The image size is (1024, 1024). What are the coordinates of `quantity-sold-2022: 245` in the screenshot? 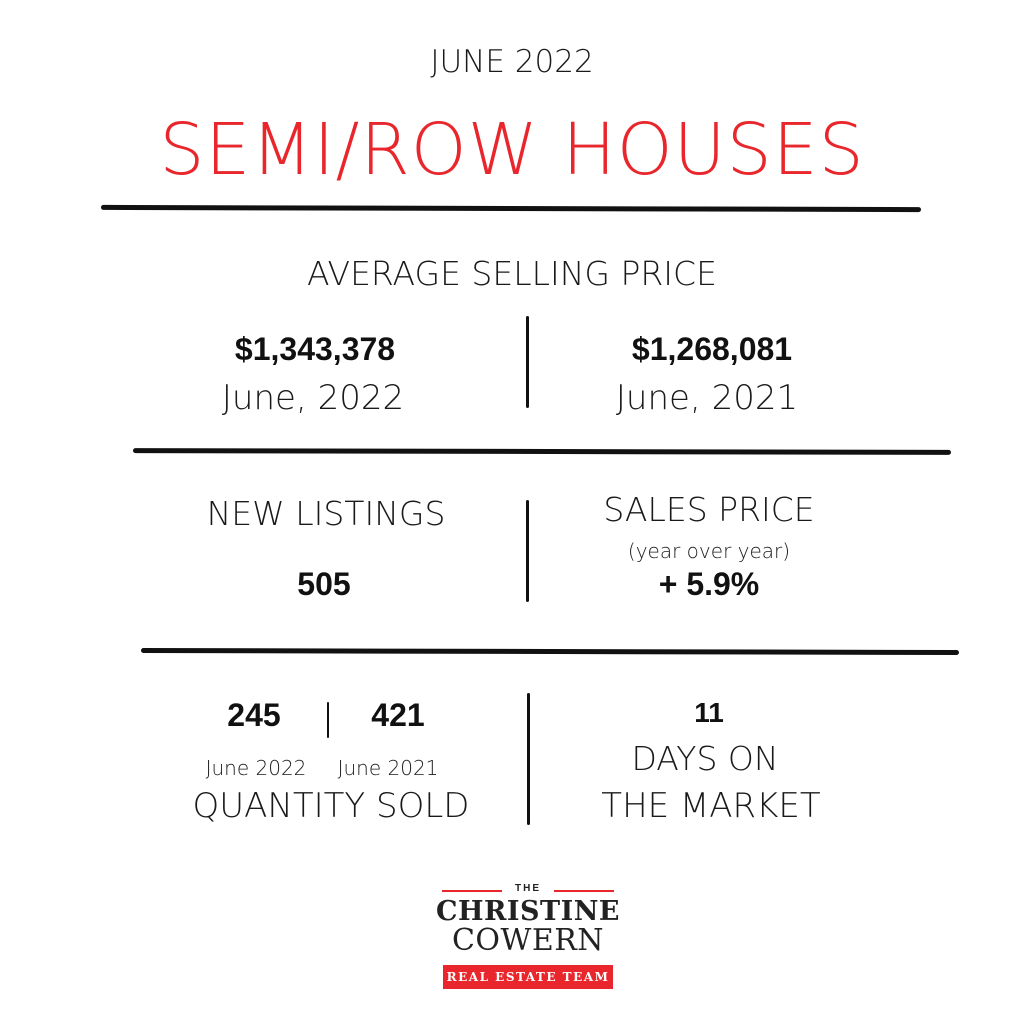 It's located at (254, 715).